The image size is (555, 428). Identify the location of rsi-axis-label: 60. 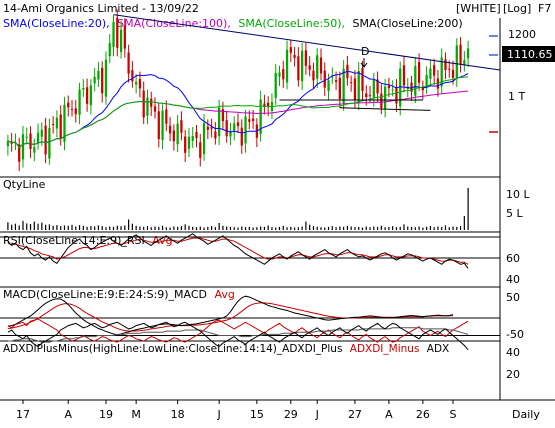
(513, 258).